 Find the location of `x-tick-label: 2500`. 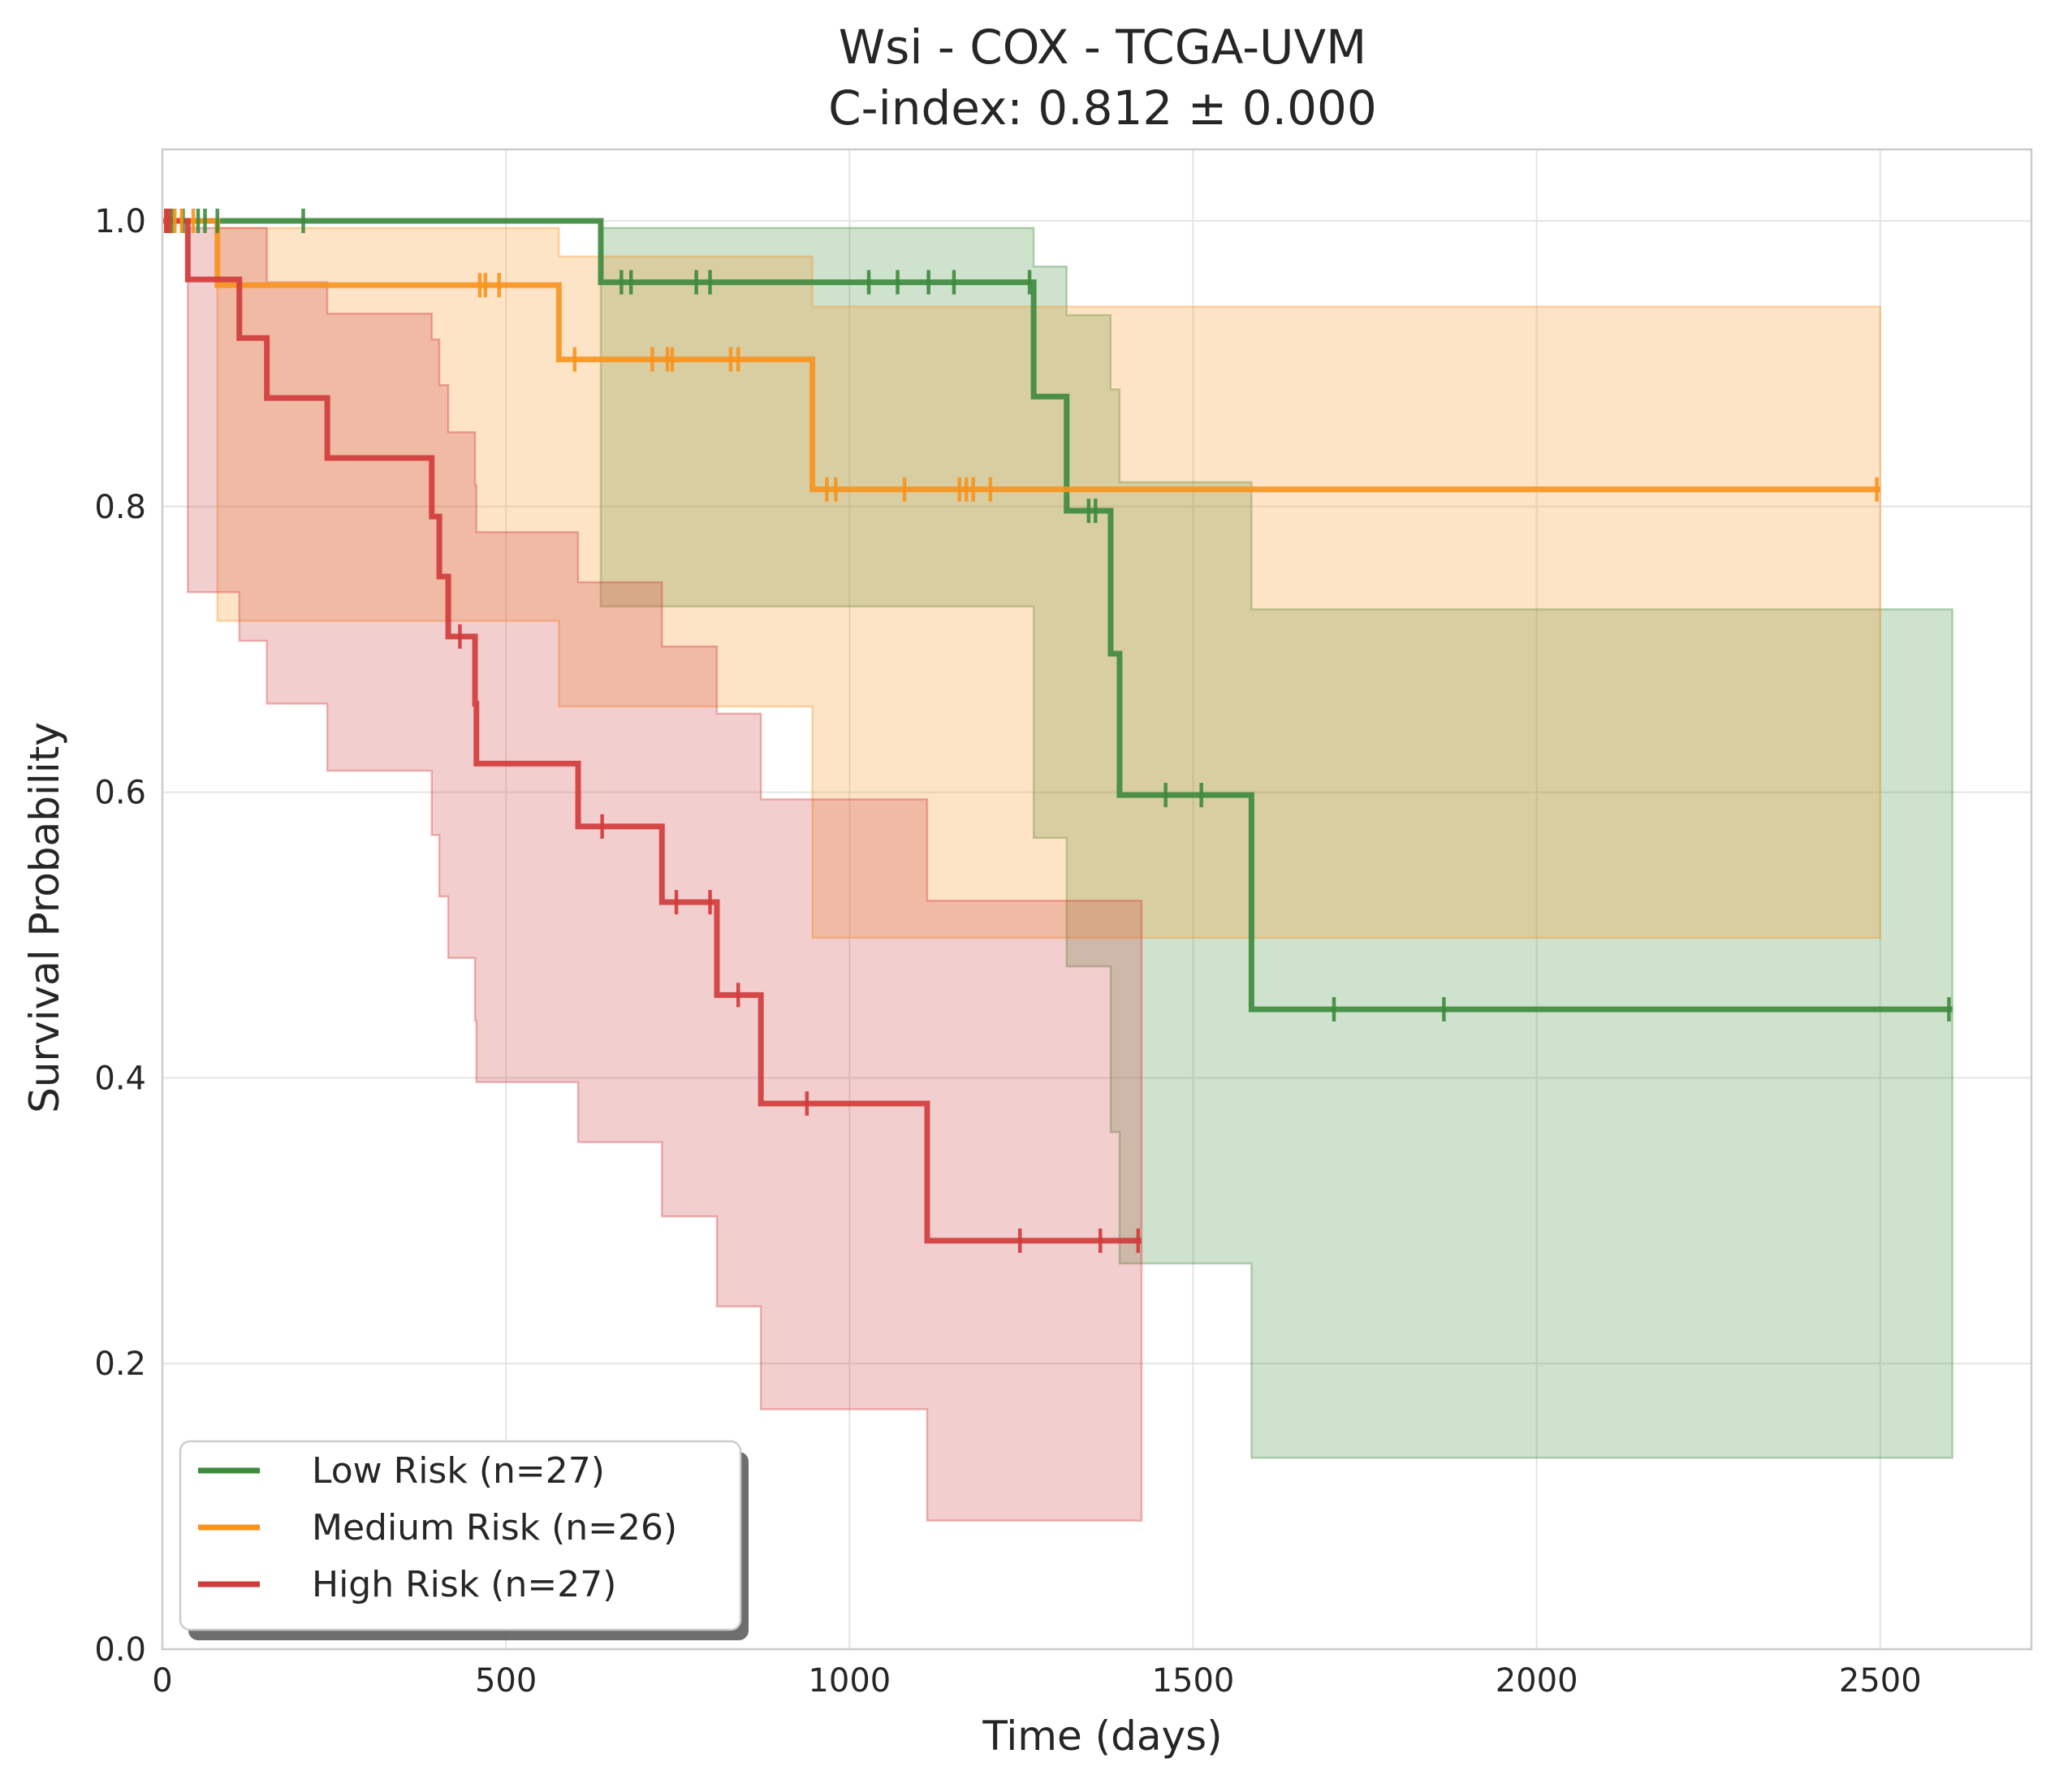

x-tick-label: 2500 is located at coordinates (1880, 1681).